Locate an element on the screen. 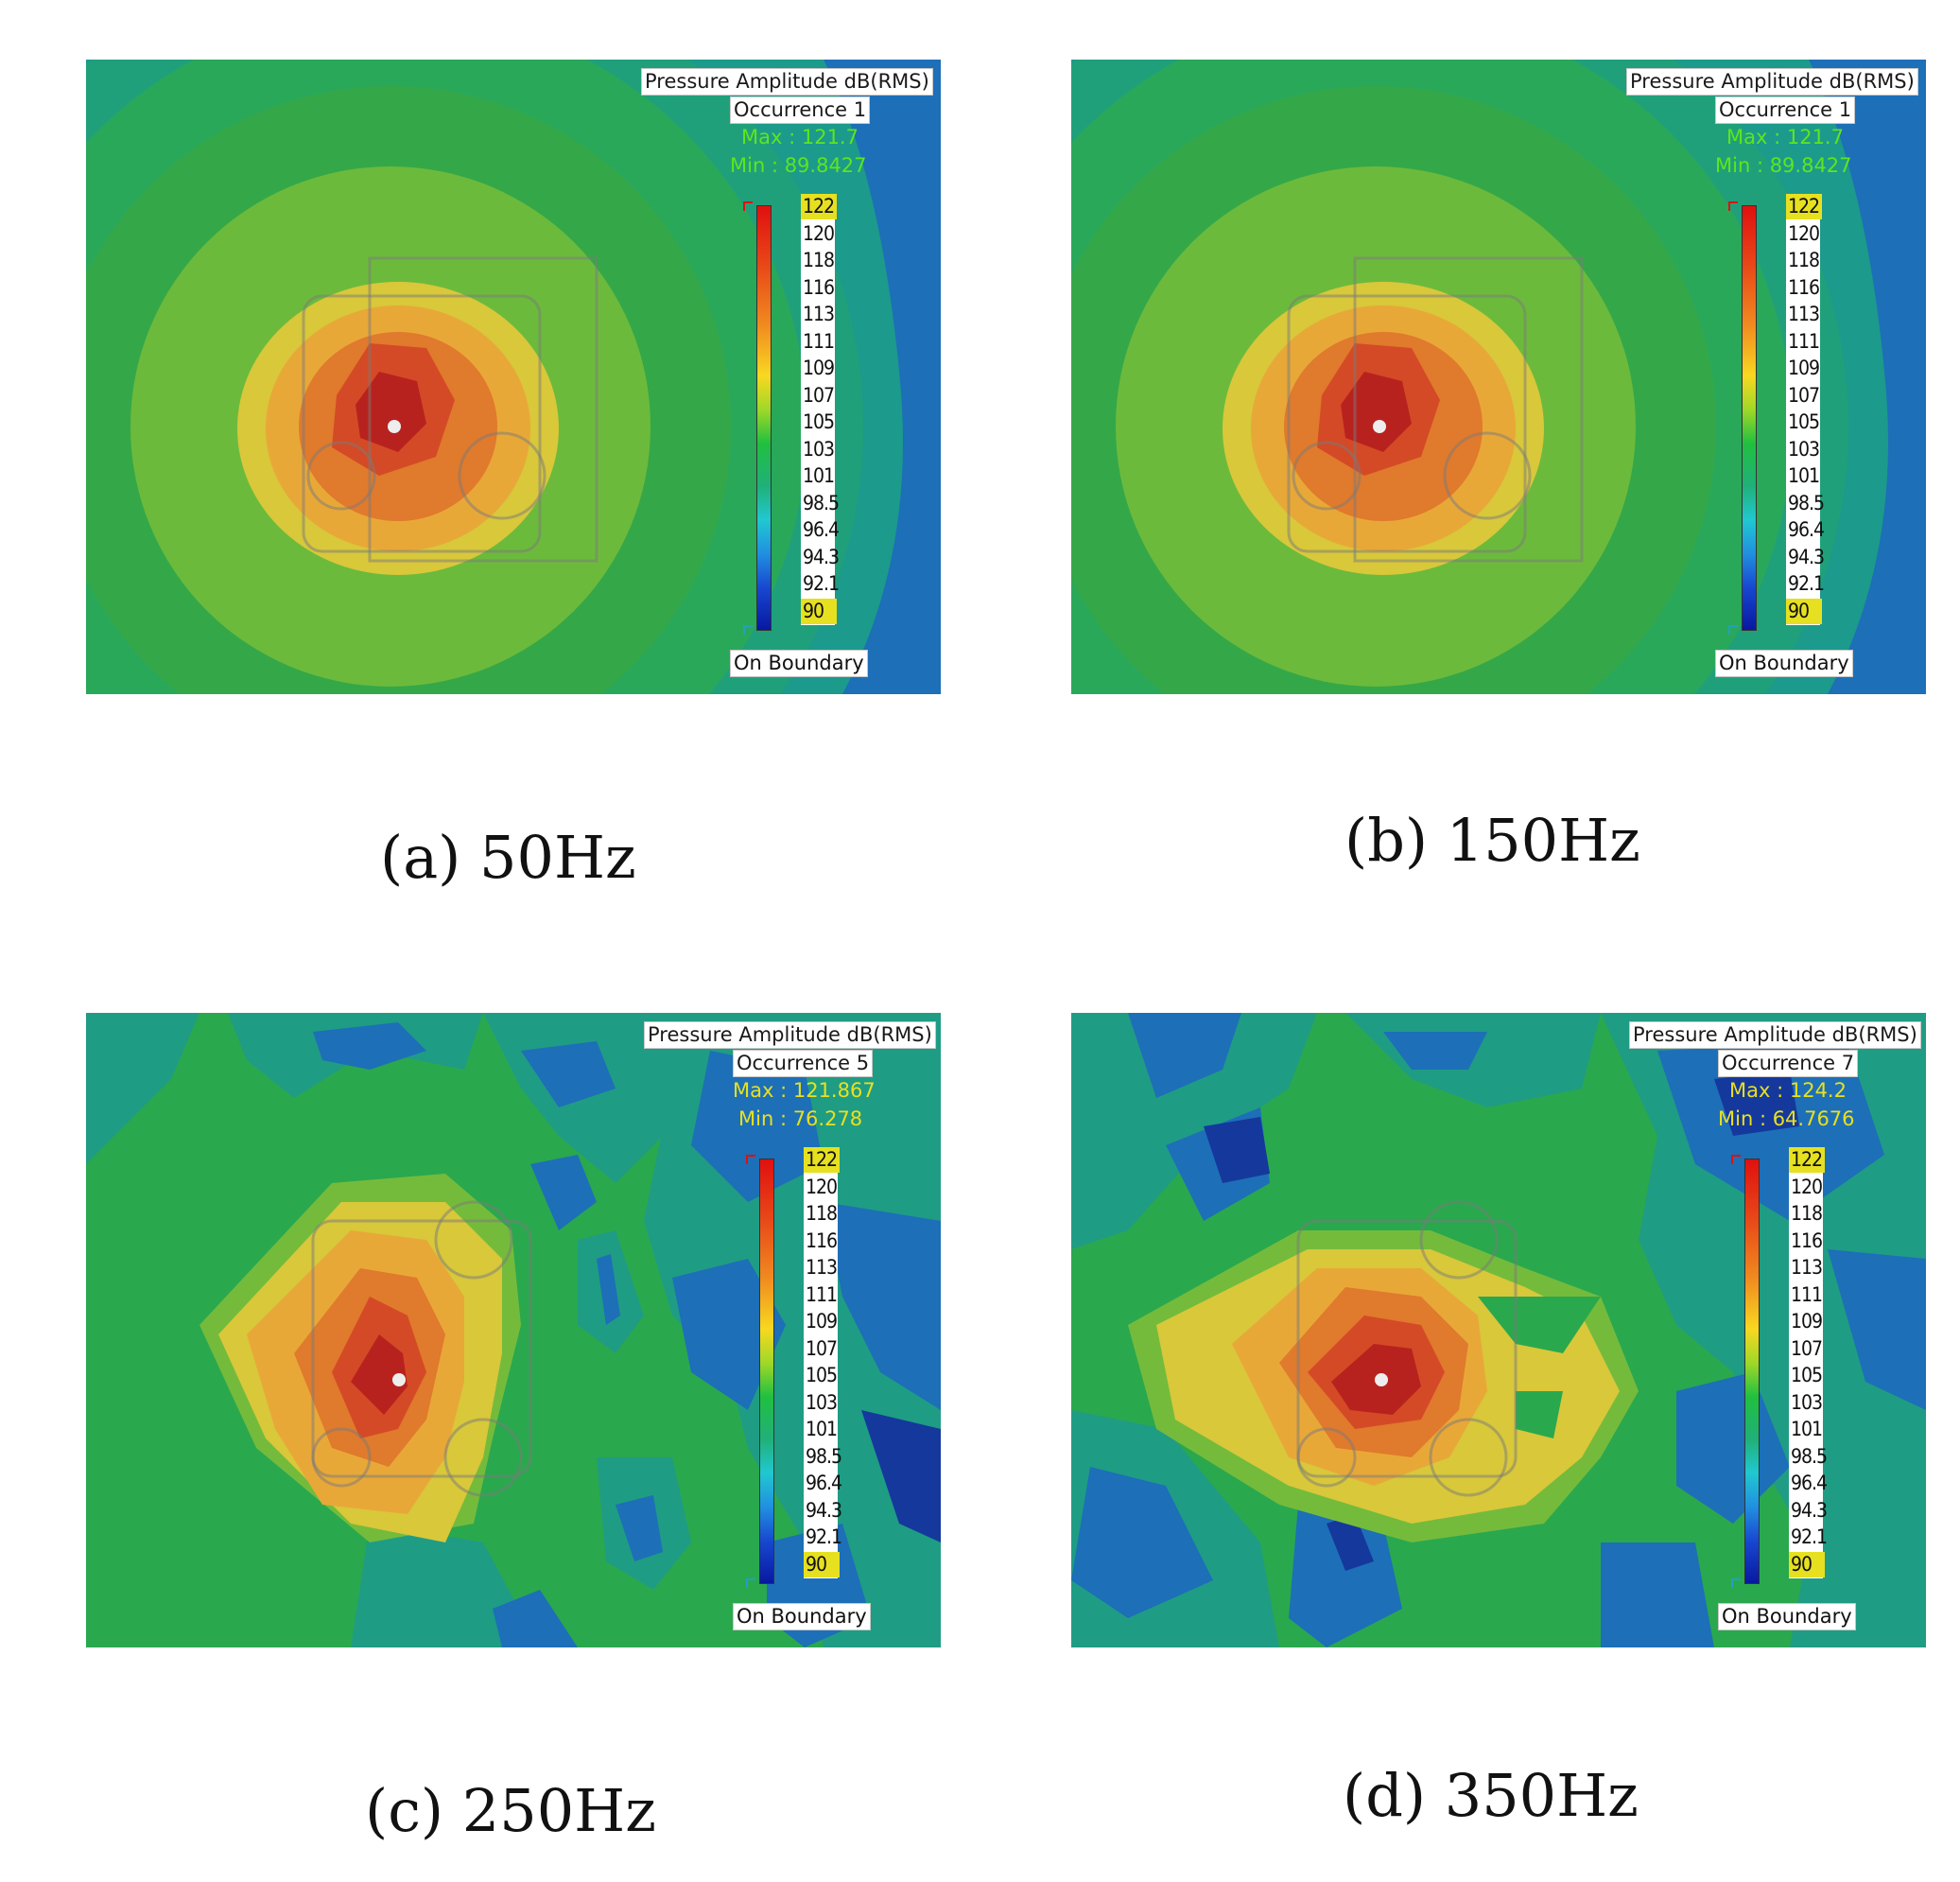  pressure-field-150hz is located at coordinates (1498, 377).